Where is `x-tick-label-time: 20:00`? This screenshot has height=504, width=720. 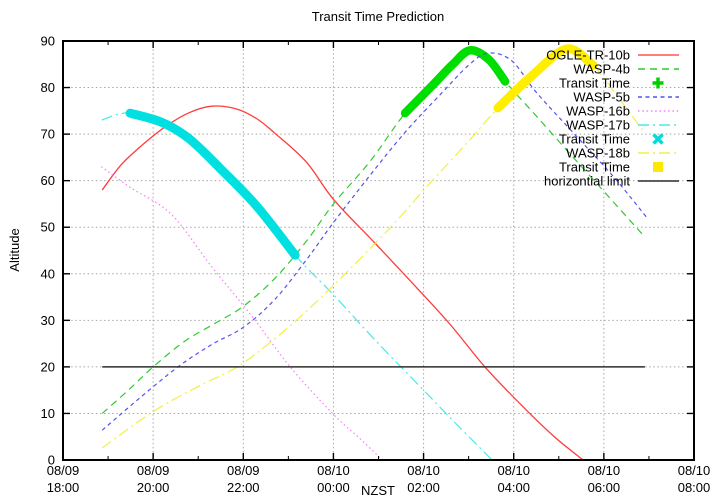 x-tick-label-time: 20:00 is located at coordinates (153, 487).